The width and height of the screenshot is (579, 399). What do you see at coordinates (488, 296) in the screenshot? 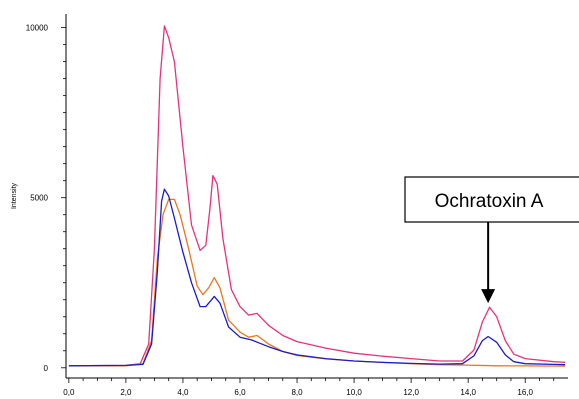
I see `annotation-arrowhead` at bounding box center [488, 296].